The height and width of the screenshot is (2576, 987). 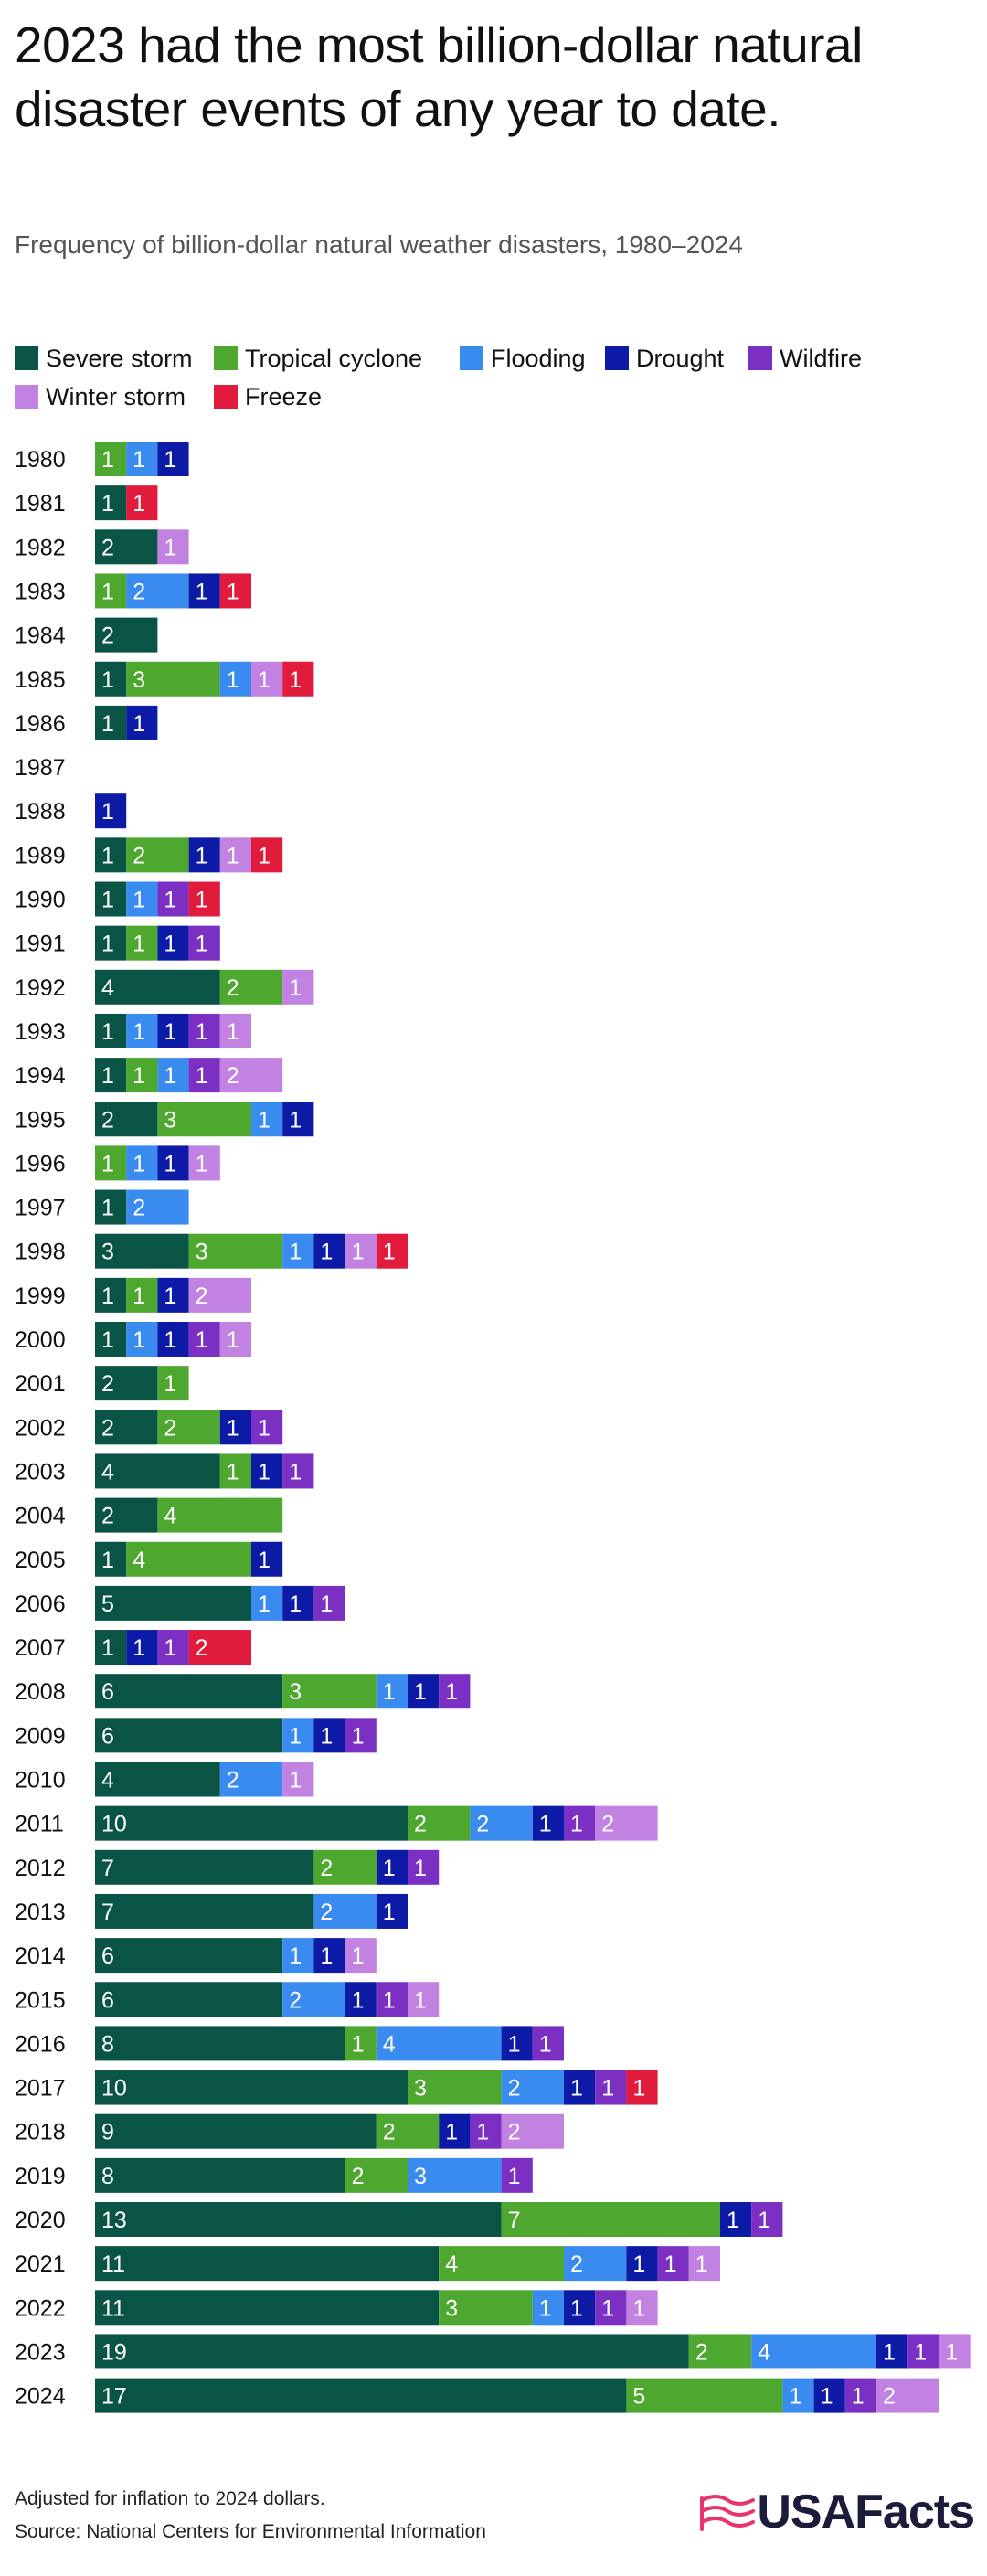 I want to click on year-label: 1988, so click(x=40, y=812).